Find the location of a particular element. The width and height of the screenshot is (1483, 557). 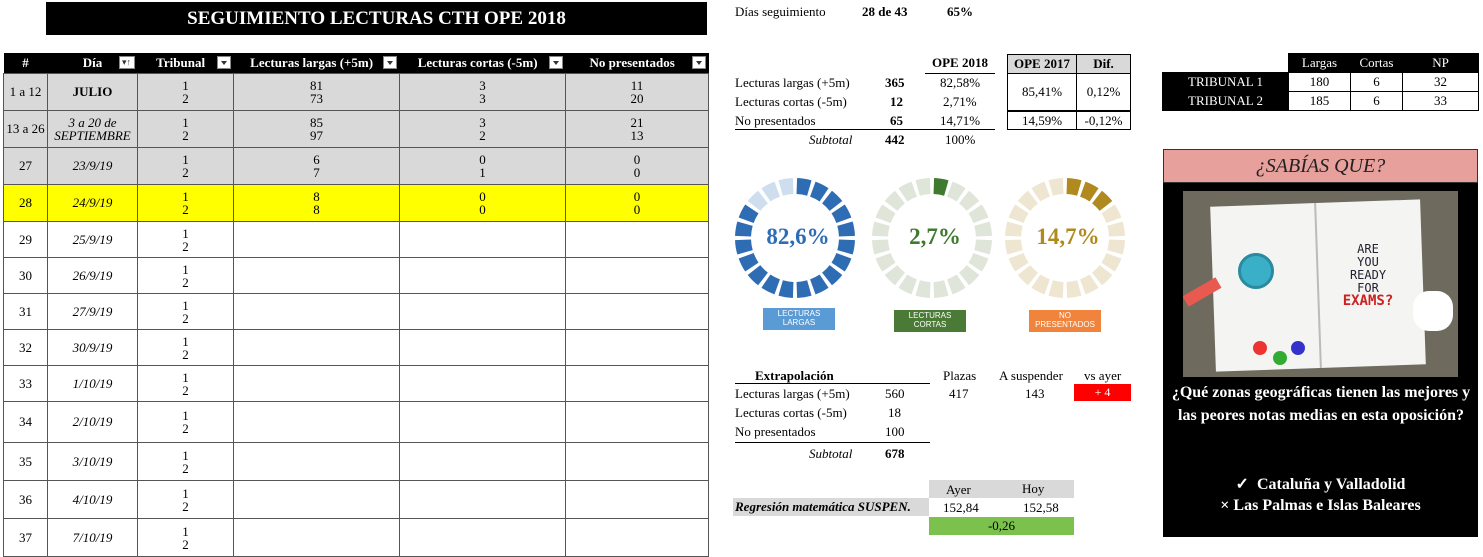

cell-dia: 3 a 20 de SEPTIEMBRE is located at coordinates (92, 129).